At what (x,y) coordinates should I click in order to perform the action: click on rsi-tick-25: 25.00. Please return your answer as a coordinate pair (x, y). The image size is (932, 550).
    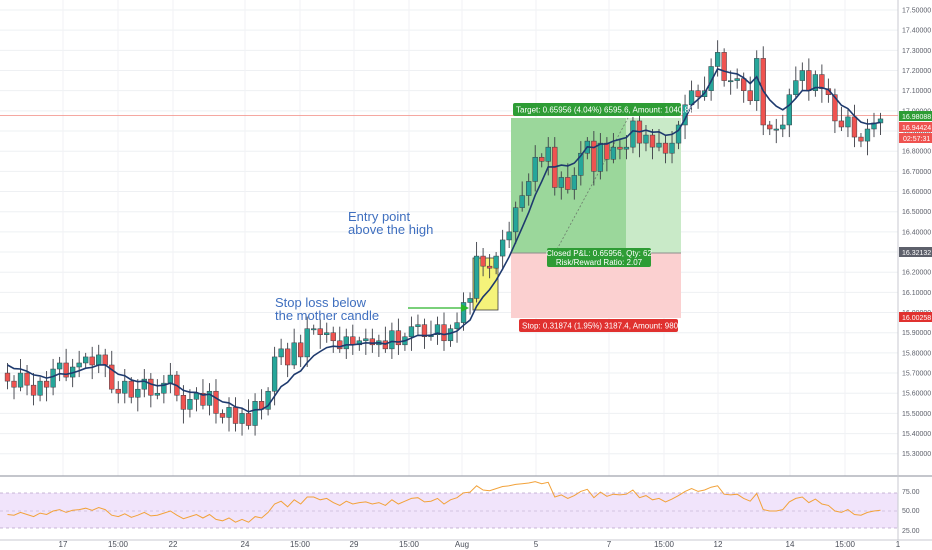
    Looking at the image, I should click on (911, 531).